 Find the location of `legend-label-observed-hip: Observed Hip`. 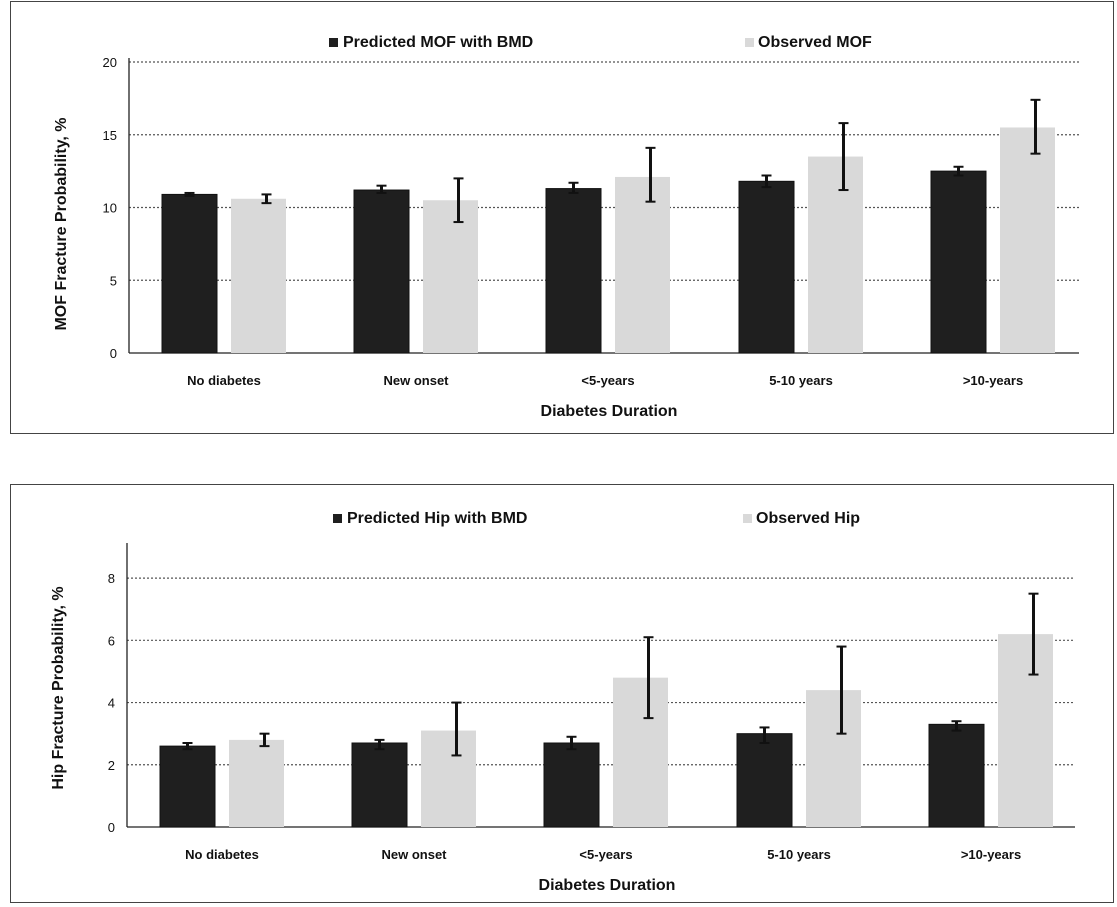

legend-label-observed-hip: Observed Hip is located at coordinates (808, 518).